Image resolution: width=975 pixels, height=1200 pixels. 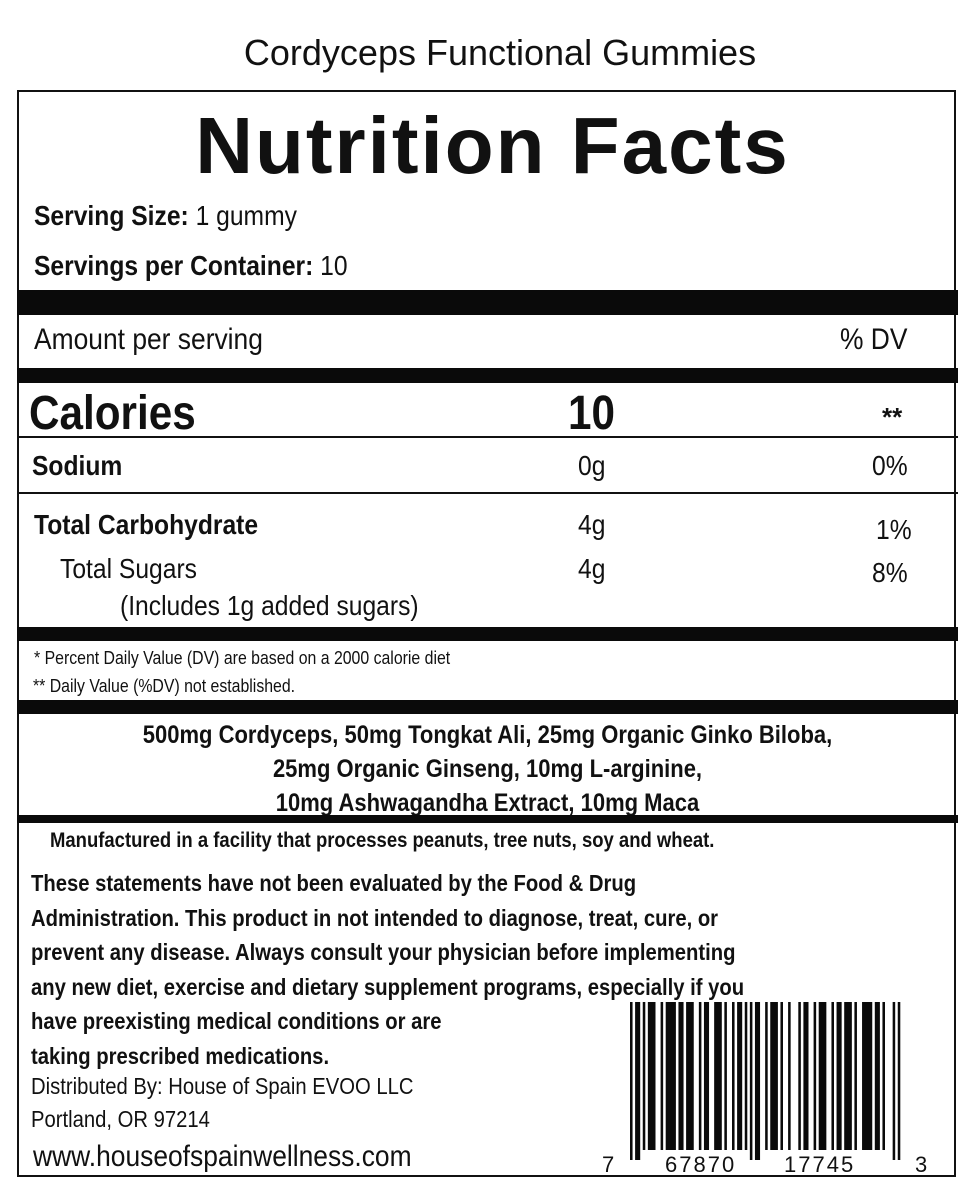 I want to click on carb-amount: 4g, so click(x=592, y=524).